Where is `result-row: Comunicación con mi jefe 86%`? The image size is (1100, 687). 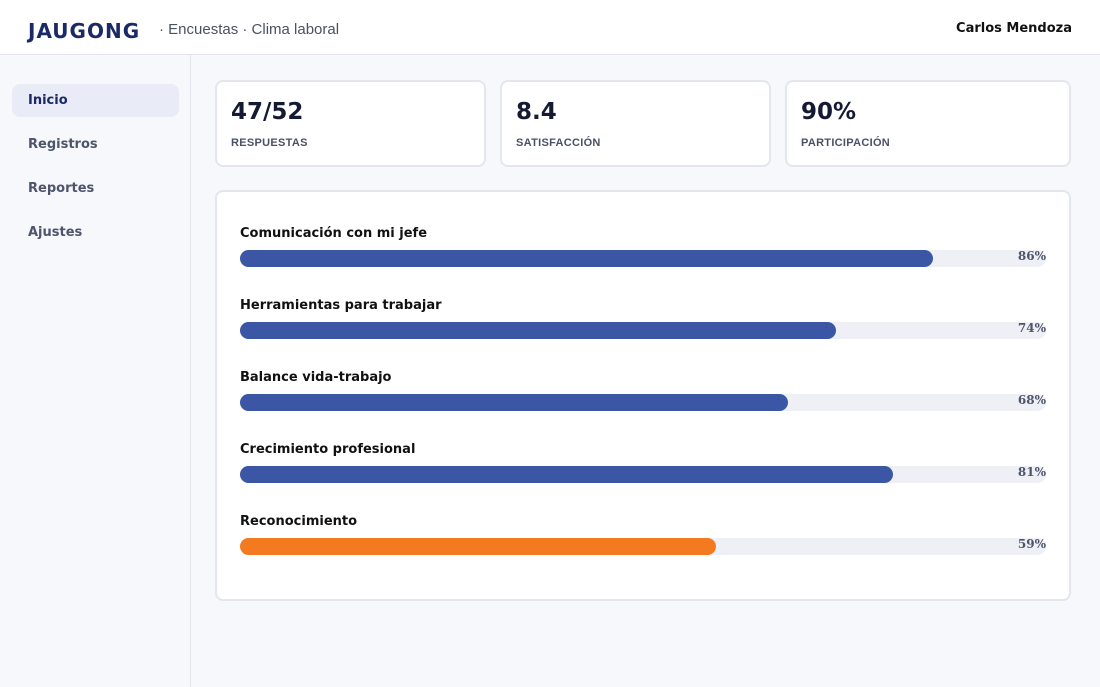 result-row: Comunicación con mi jefe 86% is located at coordinates (643, 254).